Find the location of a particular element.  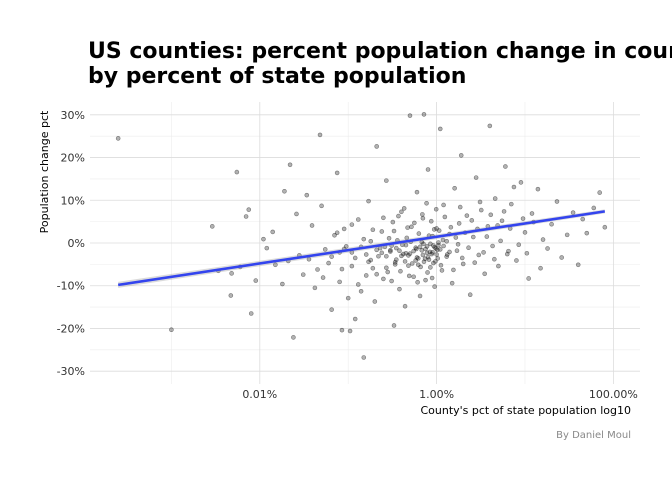

y-tick-label: -30% is located at coordinates (71, 371).